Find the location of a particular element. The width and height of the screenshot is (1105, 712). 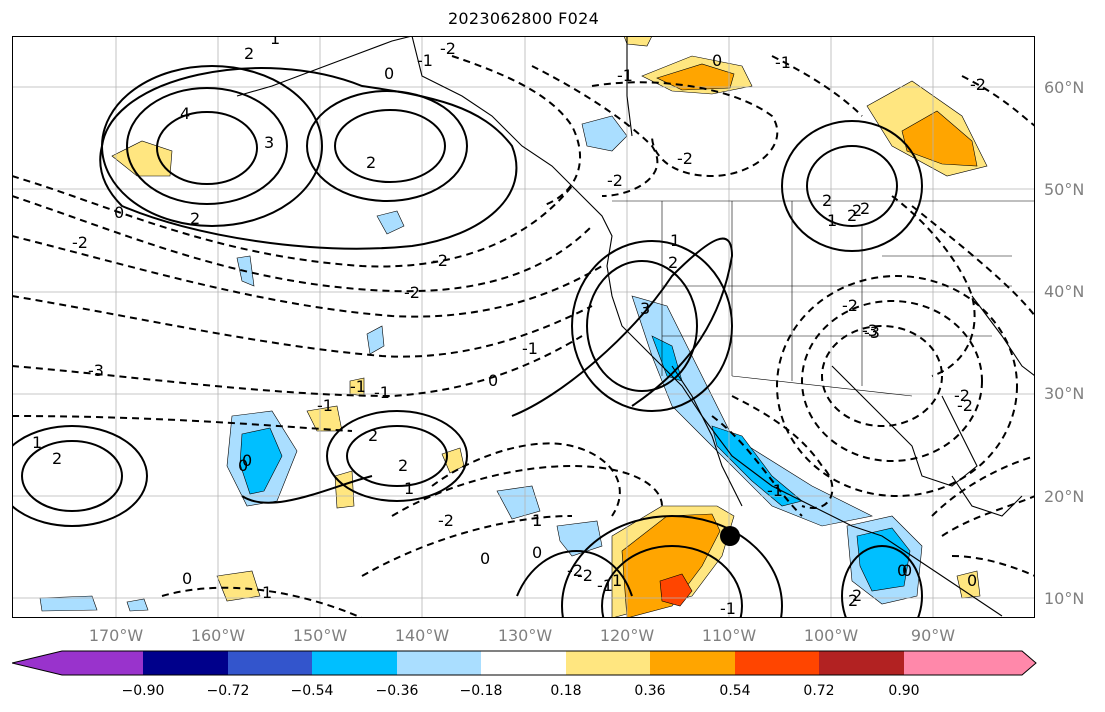

lon-label-170w: 170°W is located at coordinates (116, 635).